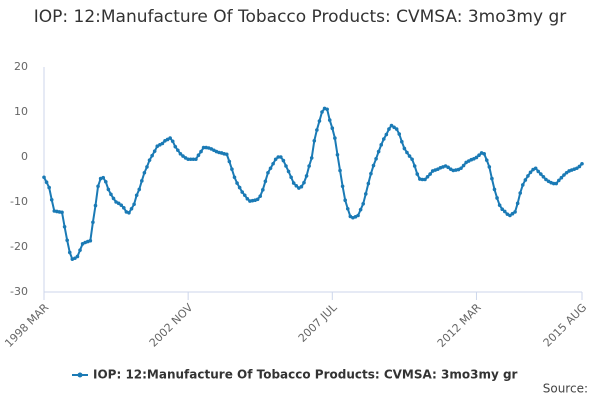  Describe the element at coordinates (24, 156) in the screenshot. I see `y-tick-label: 0` at that location.